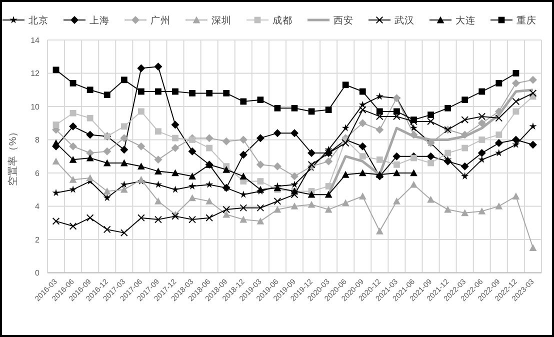 The height and width of the screenshot is (337, 554). Describe the element at coordinates (100, 20) in the screenshot. I see `legend-label: 上海` at that location.